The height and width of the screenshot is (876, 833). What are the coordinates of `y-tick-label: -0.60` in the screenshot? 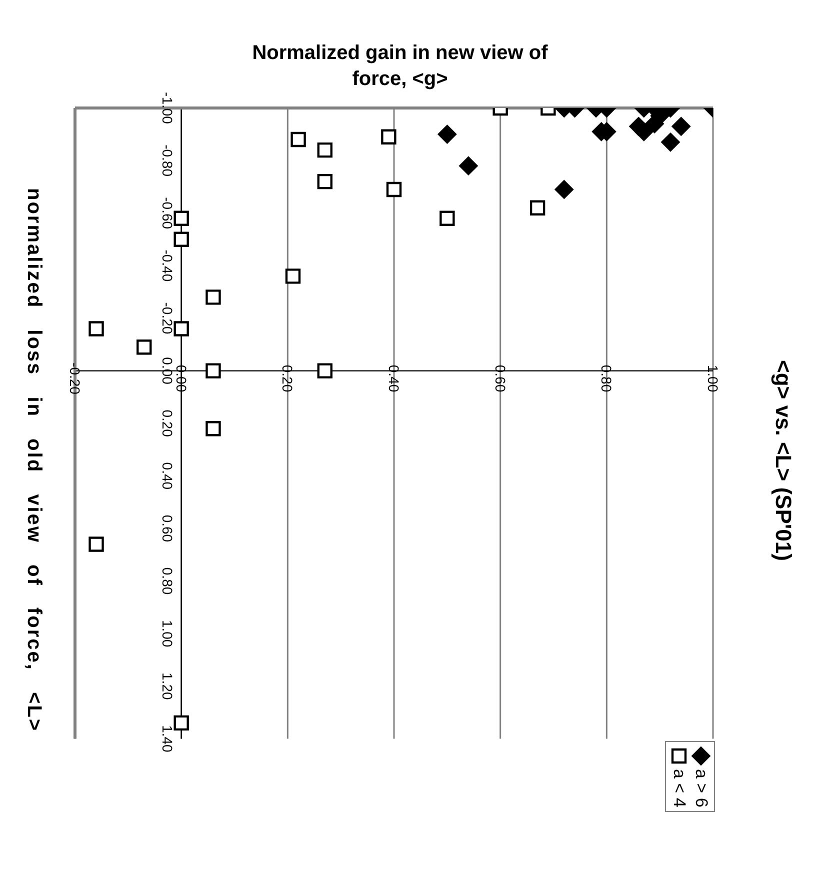 It's located at (167, 213).